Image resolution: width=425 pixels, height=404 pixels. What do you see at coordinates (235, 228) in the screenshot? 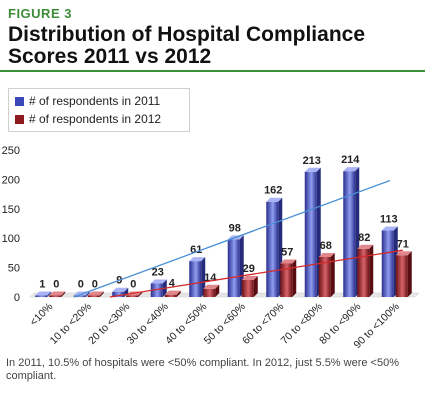
I see `data-label-2011: 98` at bounding box center [235, 228].